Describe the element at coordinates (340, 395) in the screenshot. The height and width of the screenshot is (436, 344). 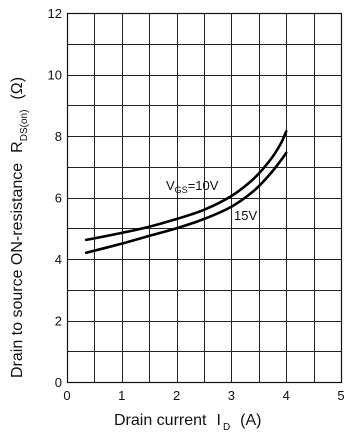
I see `x-tick-label: 5` at that location.